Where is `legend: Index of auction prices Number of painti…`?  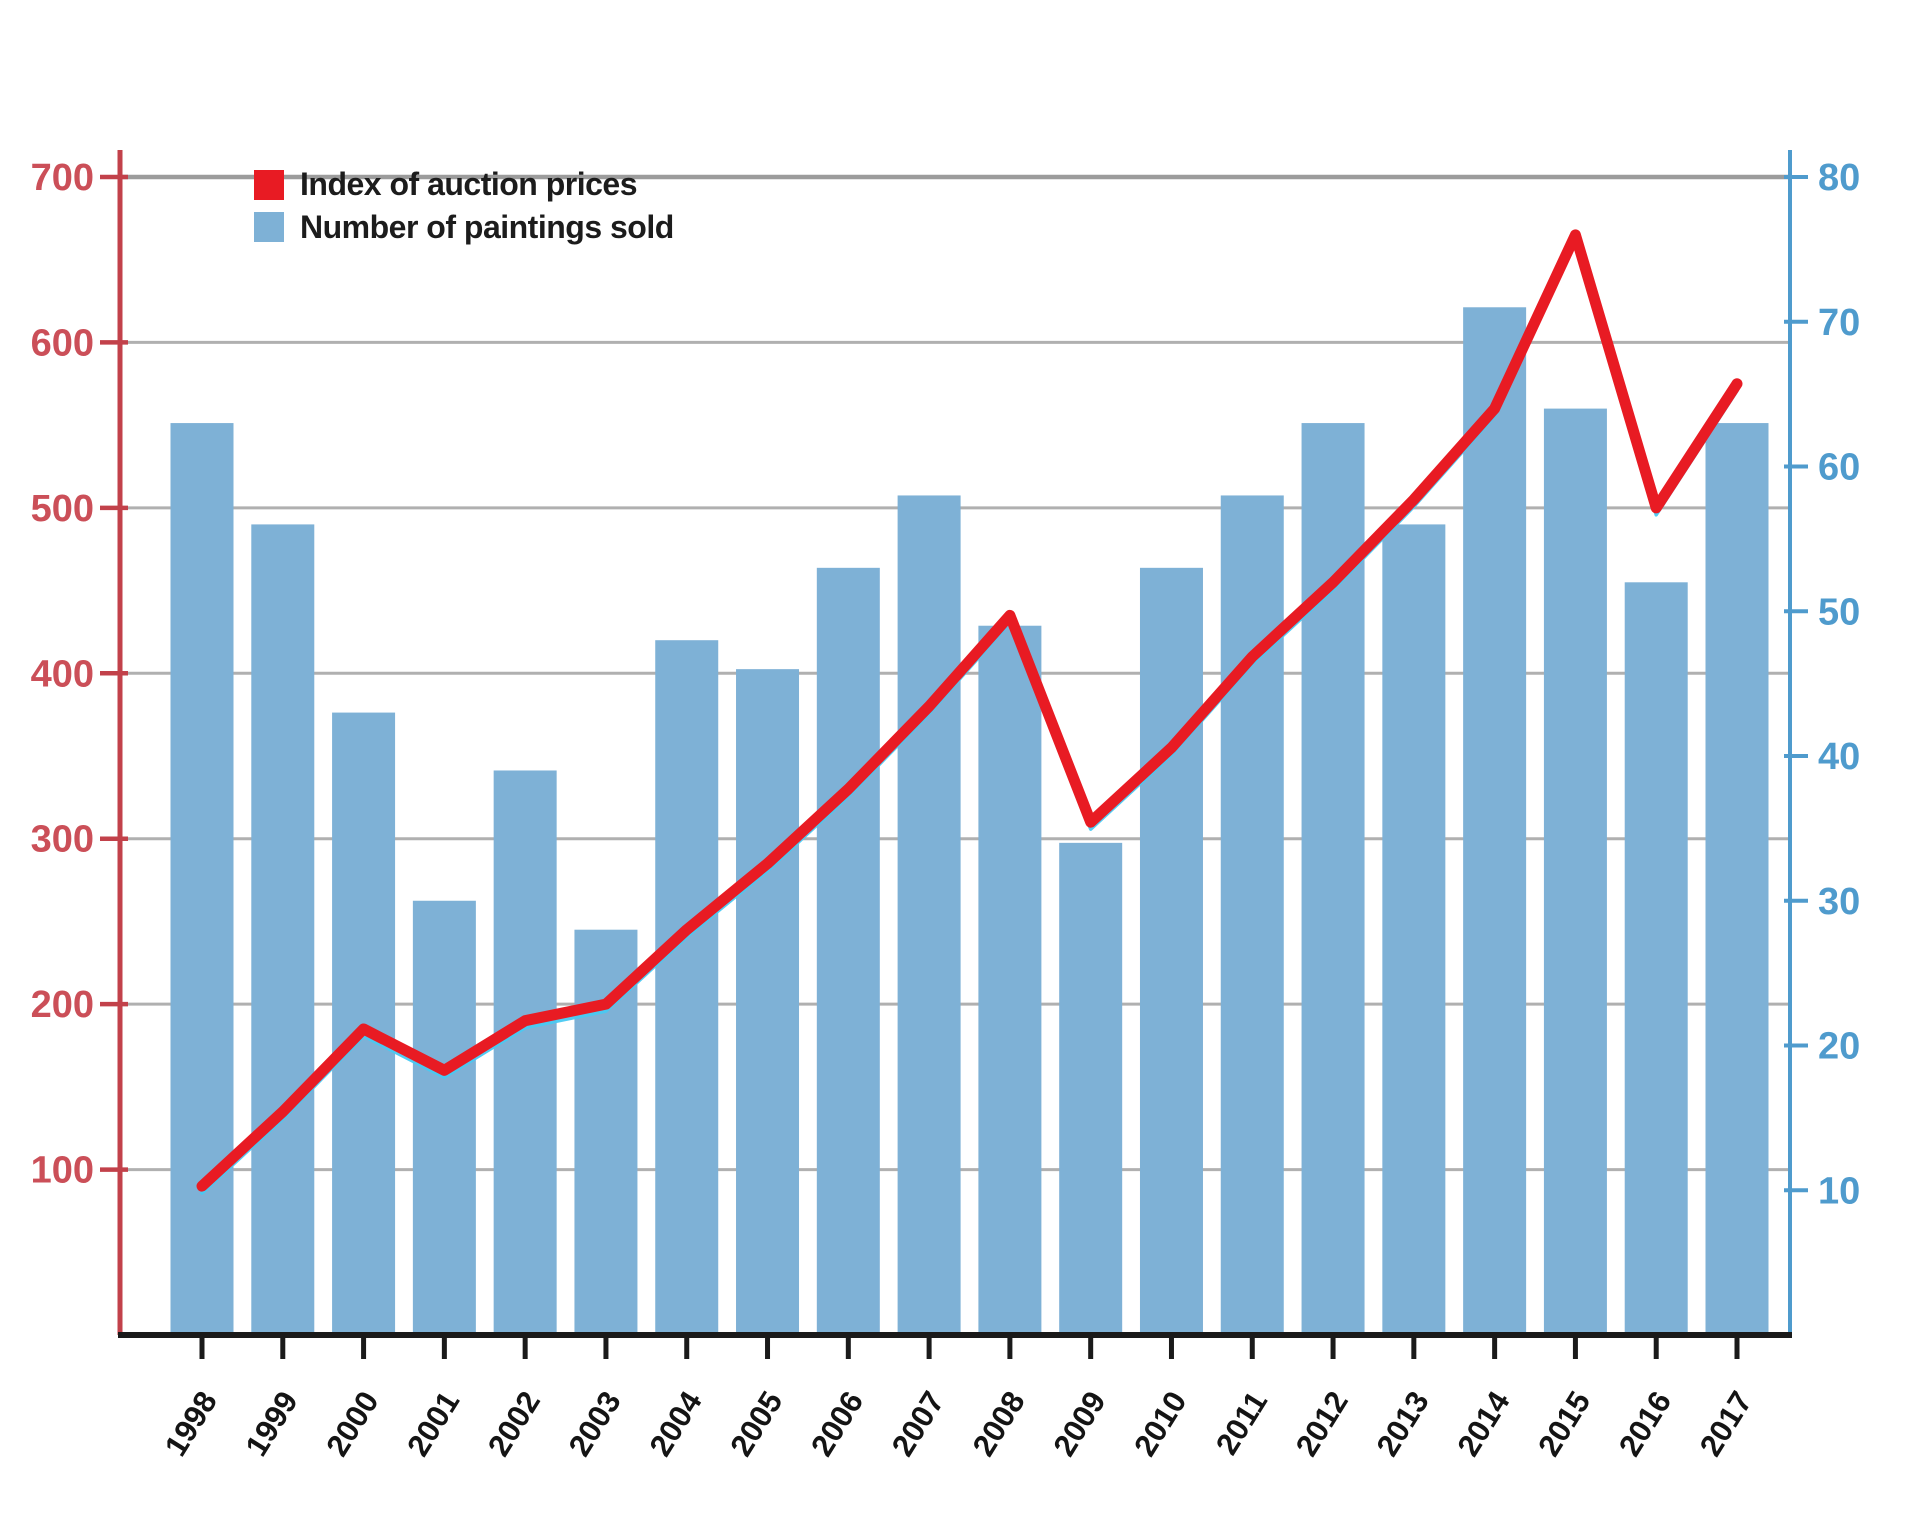
legend: Index of auction prices Number of painti… is located at coordinates (464, 205).